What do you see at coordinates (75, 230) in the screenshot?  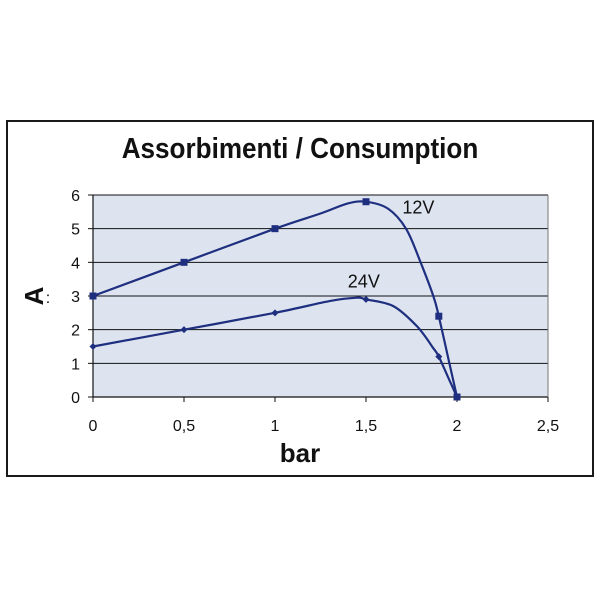 I see `y-tick-label: 5` at bounding box center [75, 230].